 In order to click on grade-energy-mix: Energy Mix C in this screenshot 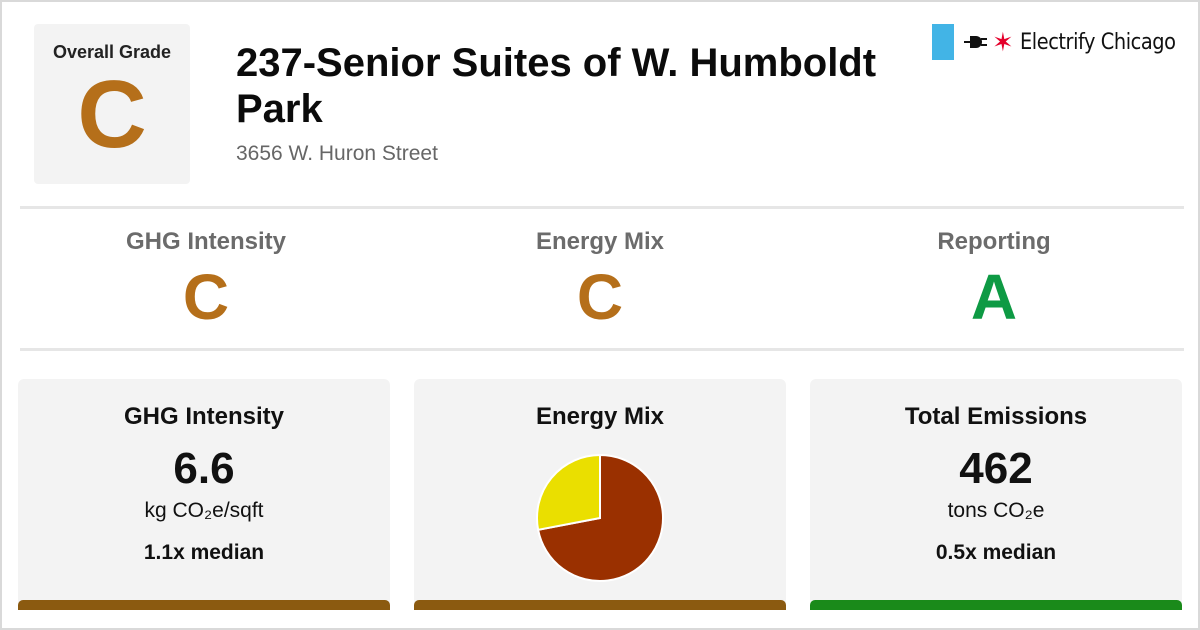, I will do `click(600, 280)`.